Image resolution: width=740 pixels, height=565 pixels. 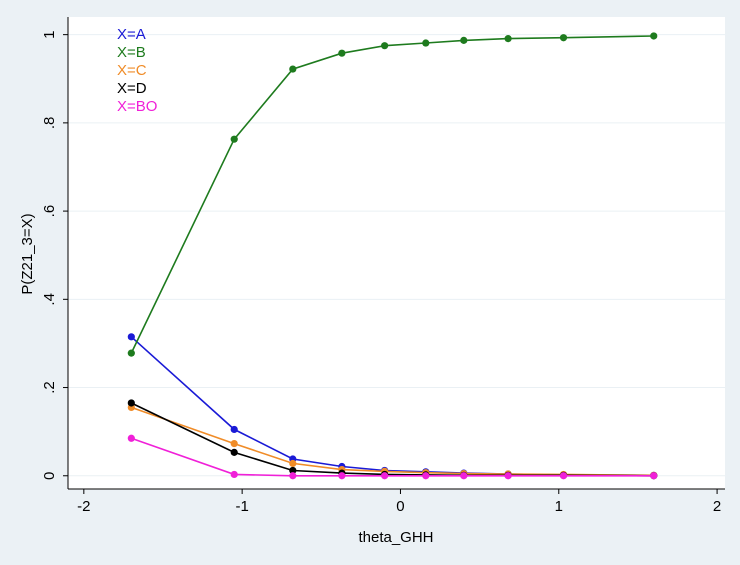 I want to click on legend-entry: X=D, so click(x=132, y=88).